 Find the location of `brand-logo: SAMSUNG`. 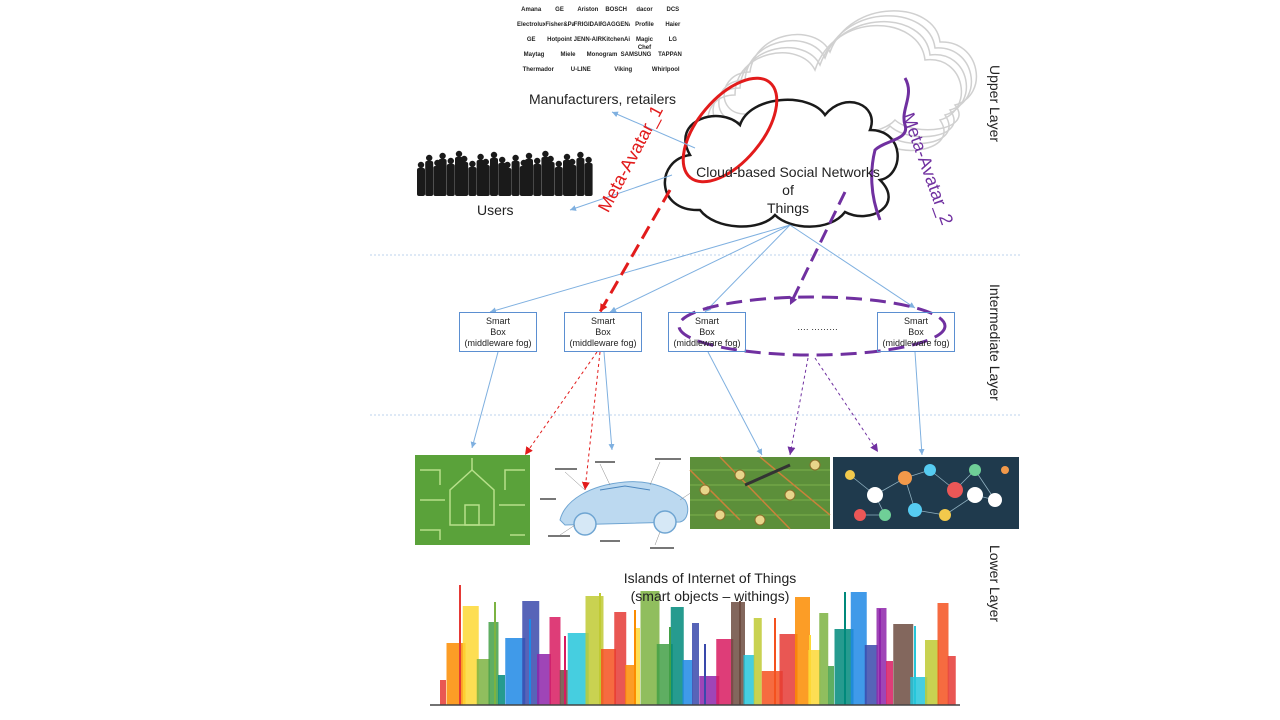

brand-logo: SAMSUNG is located at coordinates (636, 55).